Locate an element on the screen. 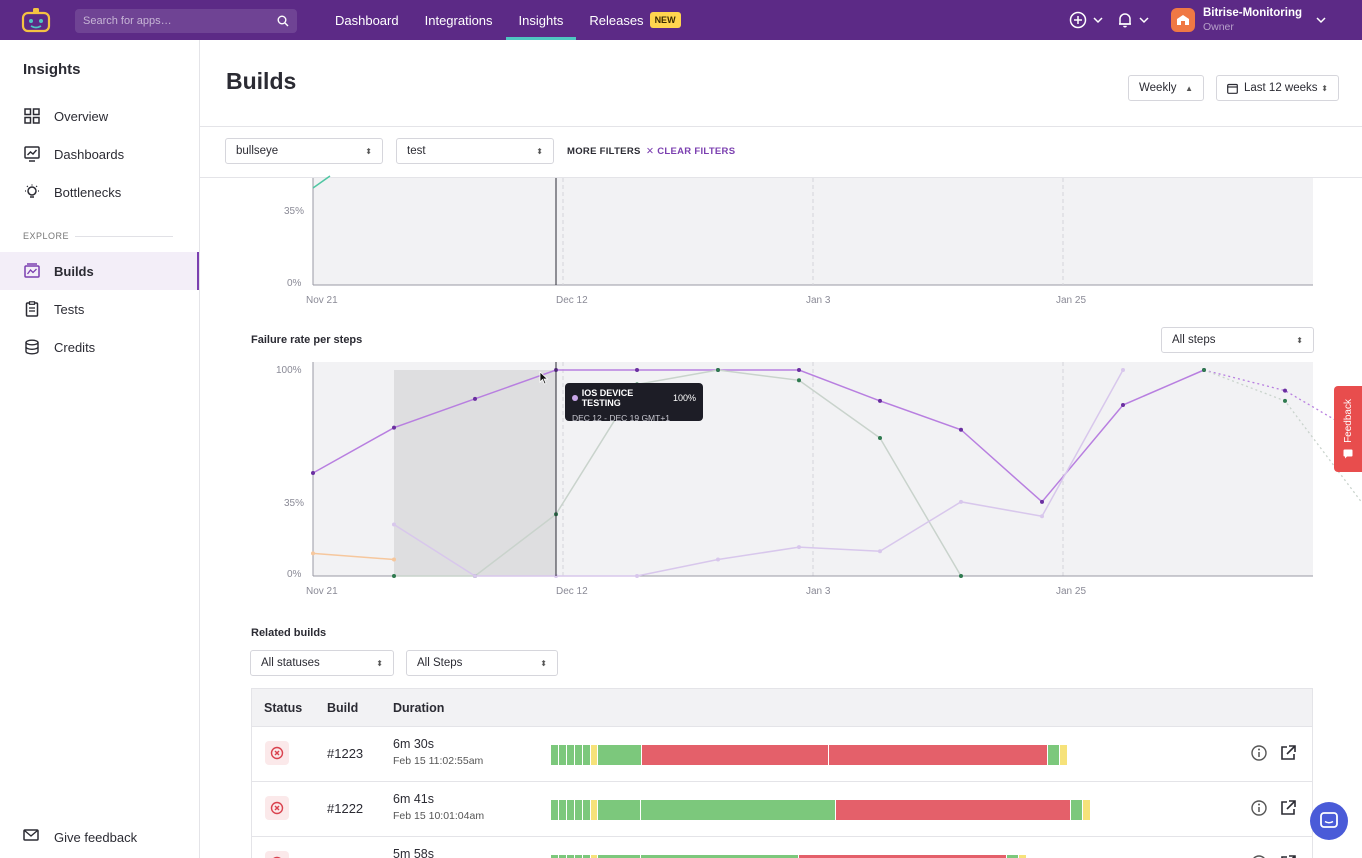  build-number: #1222 is located at coordinates (345, 808).